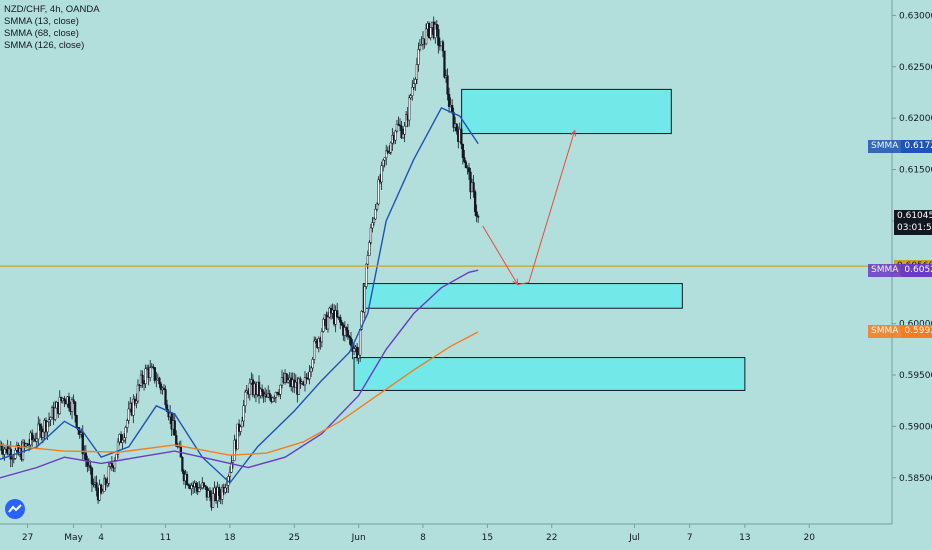 The height and width of the screenshot is (550, 932). I want to click on arrow-head-down, so click(515, 282).